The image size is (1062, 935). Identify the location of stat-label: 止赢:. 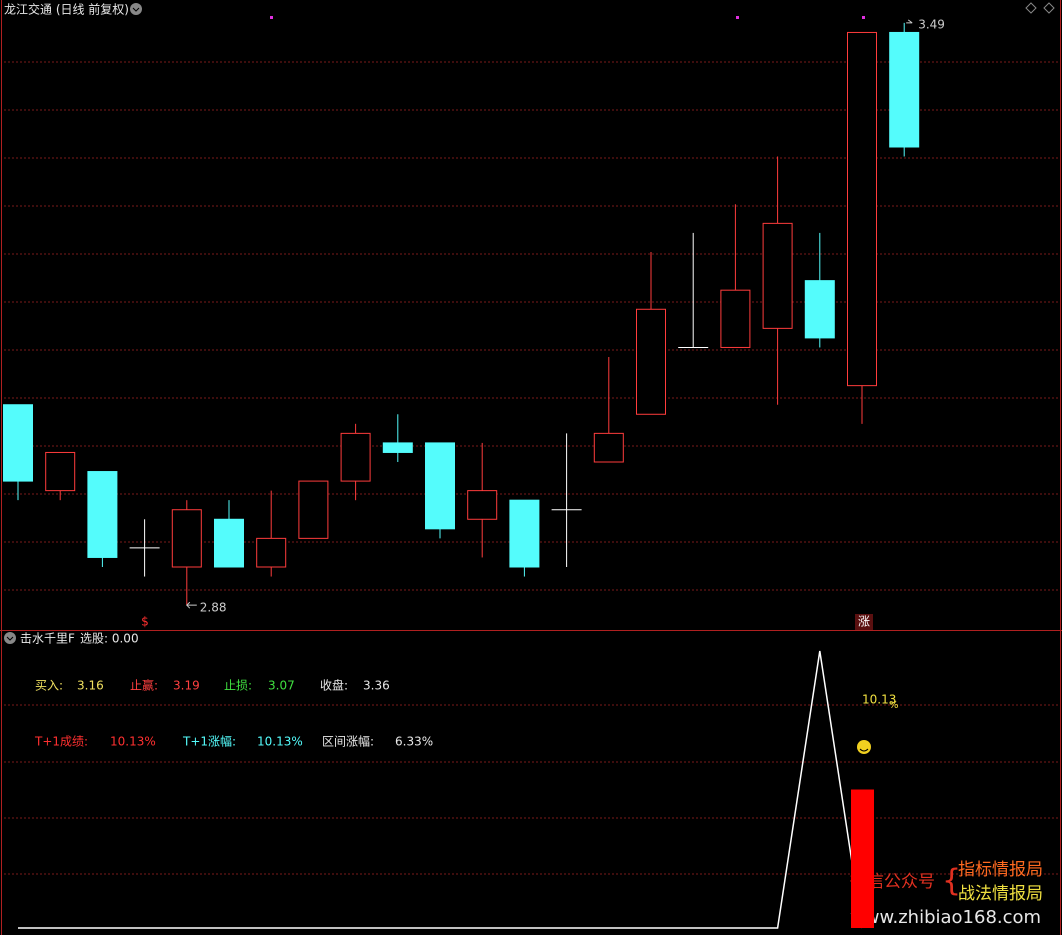
(144, 685).